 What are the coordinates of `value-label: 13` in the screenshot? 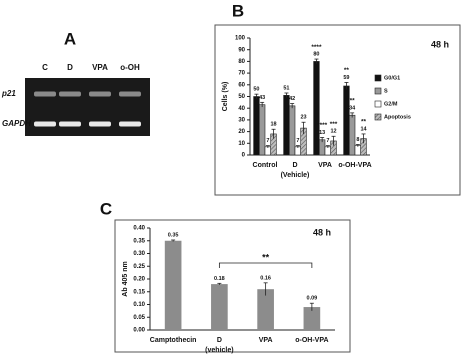 It's located at (322, 133).